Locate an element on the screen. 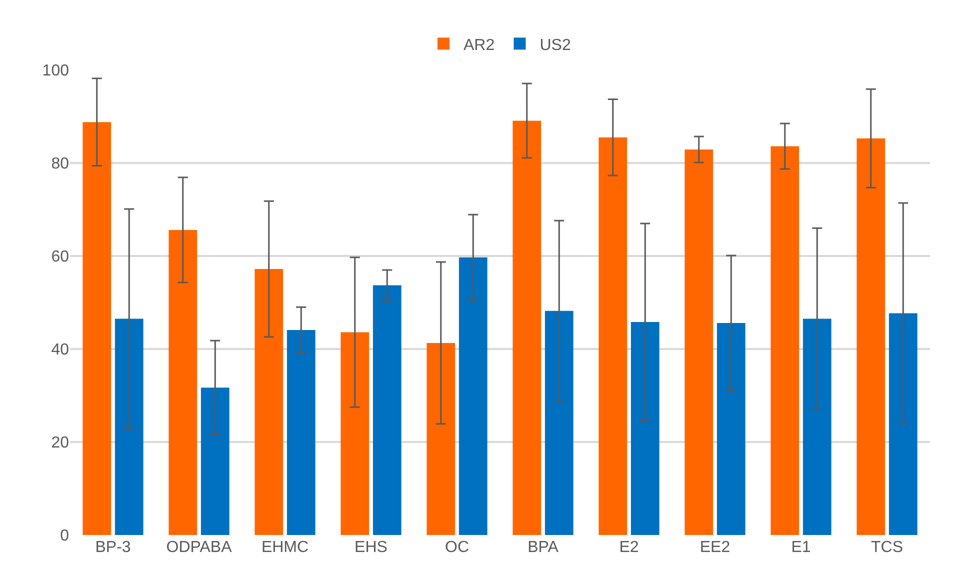  x-tick-label: EHMC is located at coordinates (285, 547).